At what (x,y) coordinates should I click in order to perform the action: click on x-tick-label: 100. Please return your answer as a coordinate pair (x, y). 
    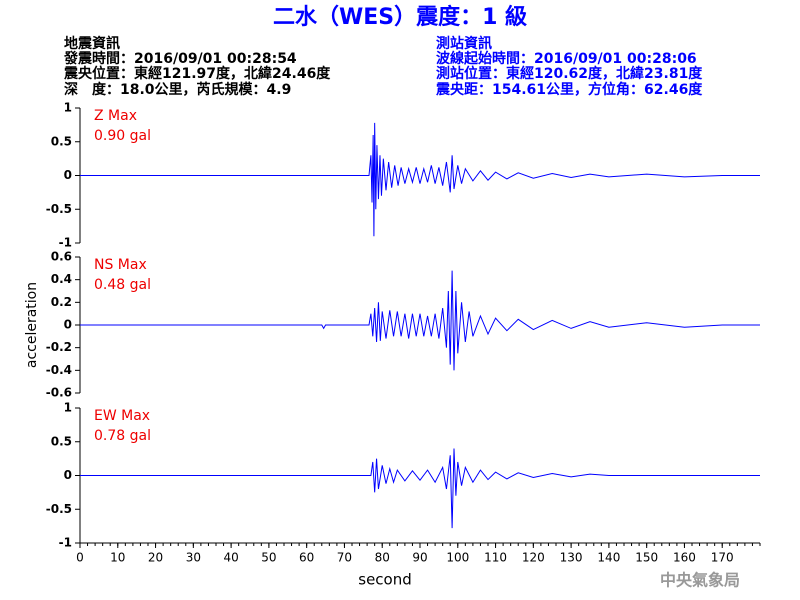
    Looking at the image, I should click on (457, 558).